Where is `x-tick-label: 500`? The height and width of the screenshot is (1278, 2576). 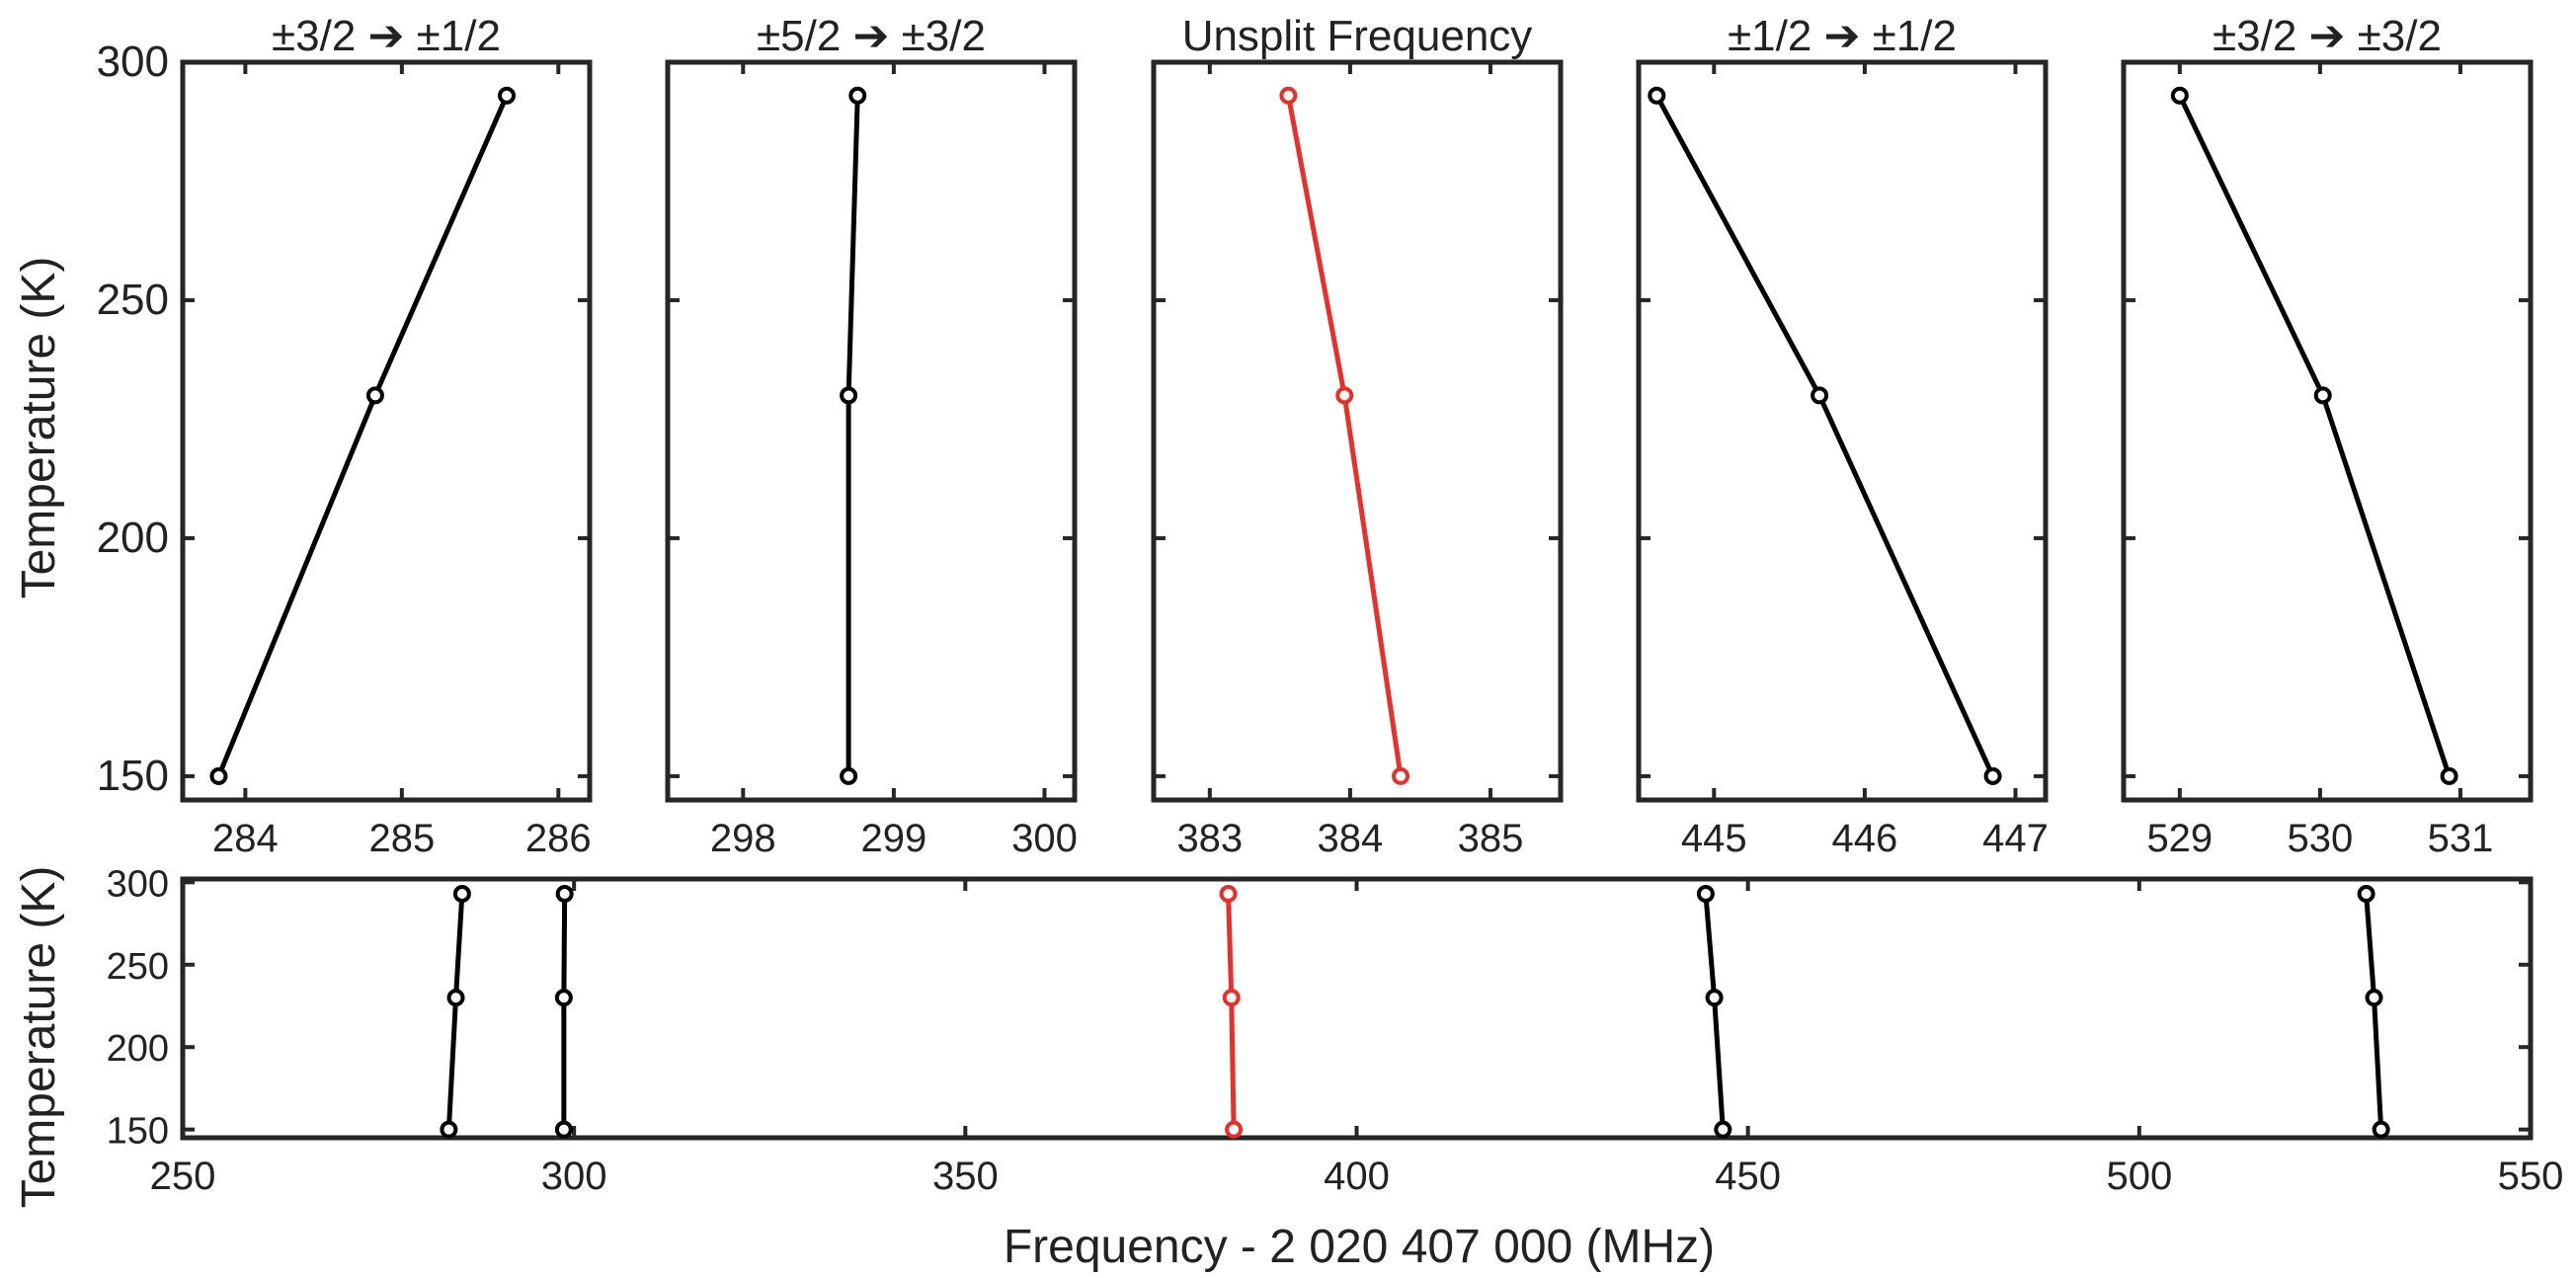
x-tick-label: 500 is located at coordinates (2139, 1176).